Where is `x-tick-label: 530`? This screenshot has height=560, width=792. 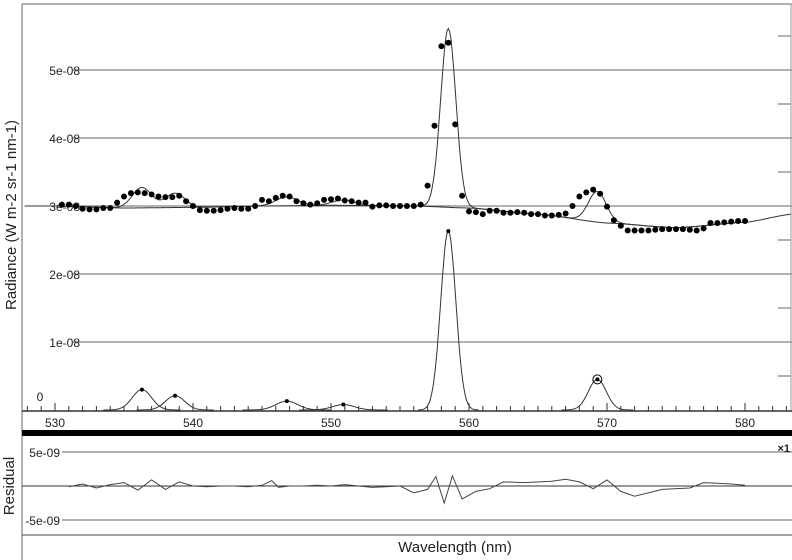 x-tick-label: 530 is located at coordinates (55, 423).